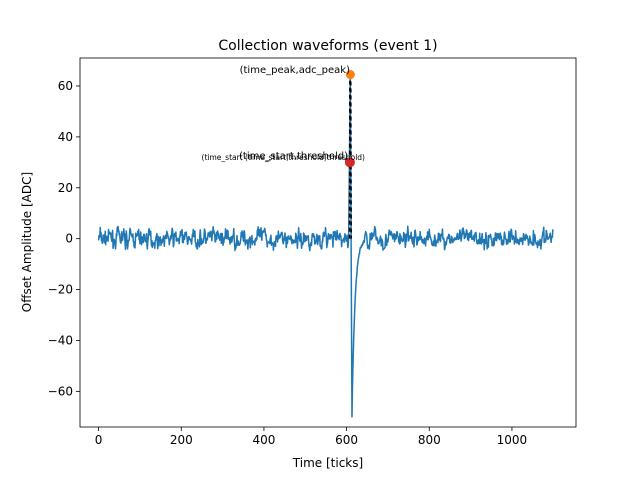 This screenshot has width=640, height=484. I want to click on x-tick-label: 800, so click(429, 440).